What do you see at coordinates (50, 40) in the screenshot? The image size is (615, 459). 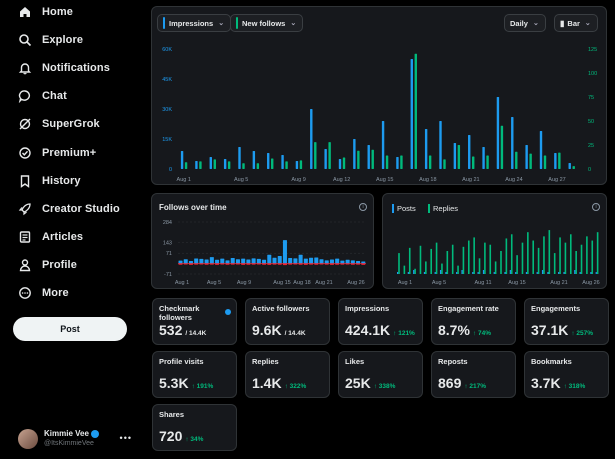 I see `sidebar-item-explore: Explore` at bounding box center [50, 40].